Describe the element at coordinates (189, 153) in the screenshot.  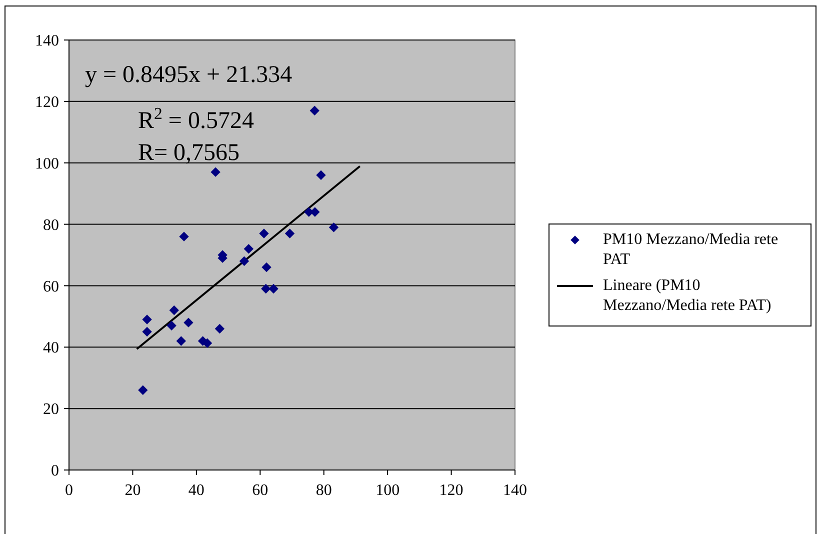
I see `annotation: R= 0,7565` at that location.